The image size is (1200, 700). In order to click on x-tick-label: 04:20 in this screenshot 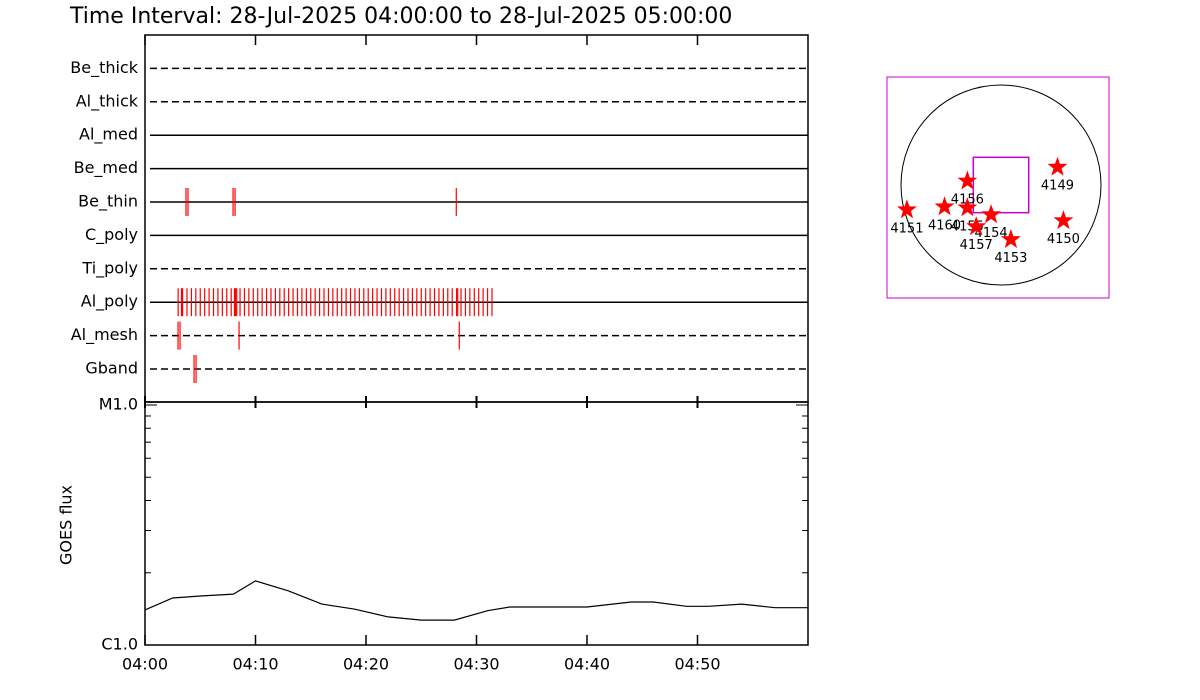, I will do `click(366, 664)`.